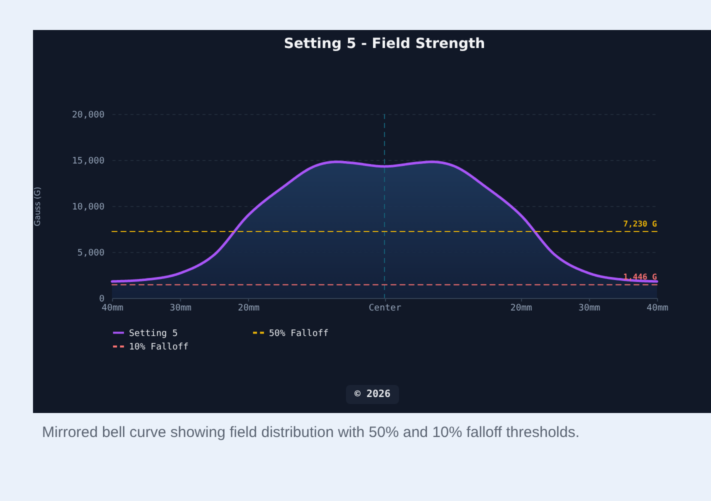 This screenshot has width=711, height=501. Describe the element at coordinates (385, 309) in the screenshot. I see `x-tick-label: Center` at that location.